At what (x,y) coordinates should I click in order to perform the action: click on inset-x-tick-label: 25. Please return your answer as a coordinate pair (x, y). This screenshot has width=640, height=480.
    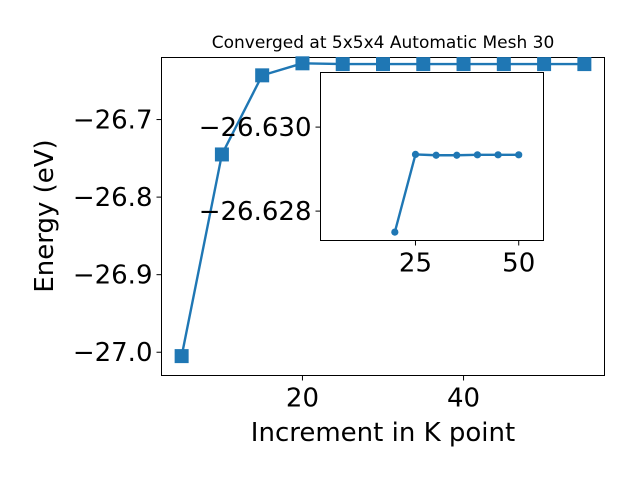
    Looking at the image, I should click on (415, 264).